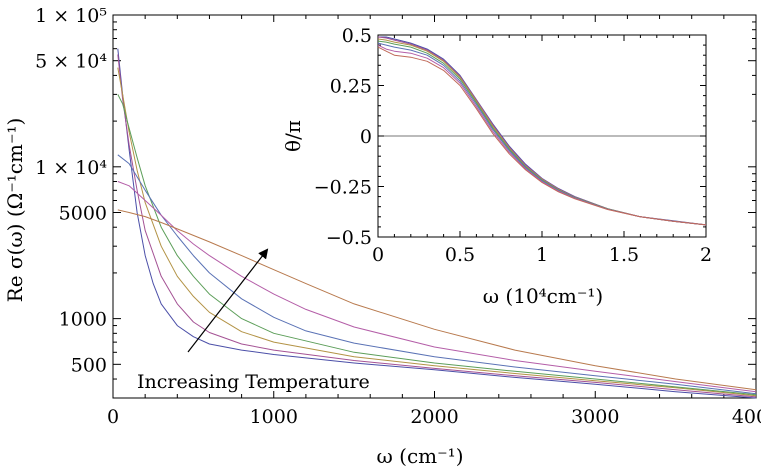 The width and height of the screenshot is (761, 468). I want to click on main-y-tick-label: 1 × 10⁴, so click(71, 168).